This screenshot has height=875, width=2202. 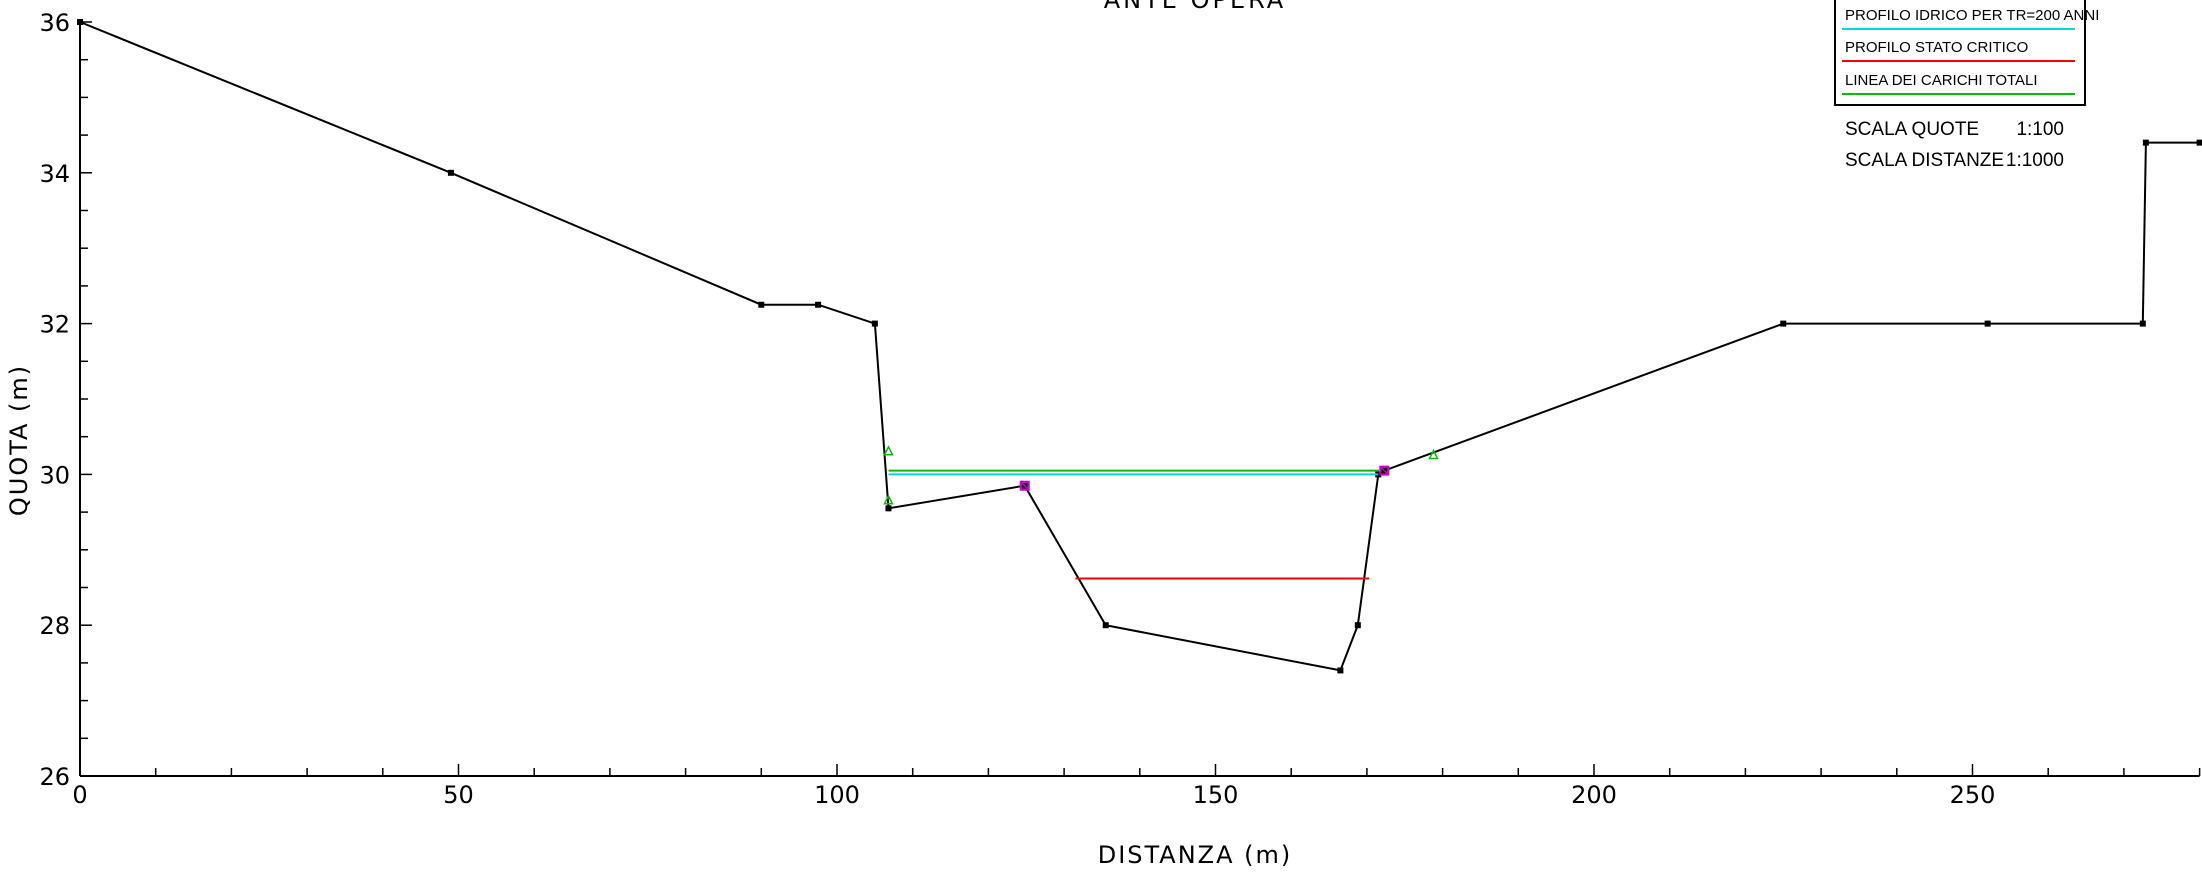 What do you see at coordinates (1195, 855) in the screenshot?
I see `x-axis-label: DISTANZA (m)` at bounding box center [1195, 855].